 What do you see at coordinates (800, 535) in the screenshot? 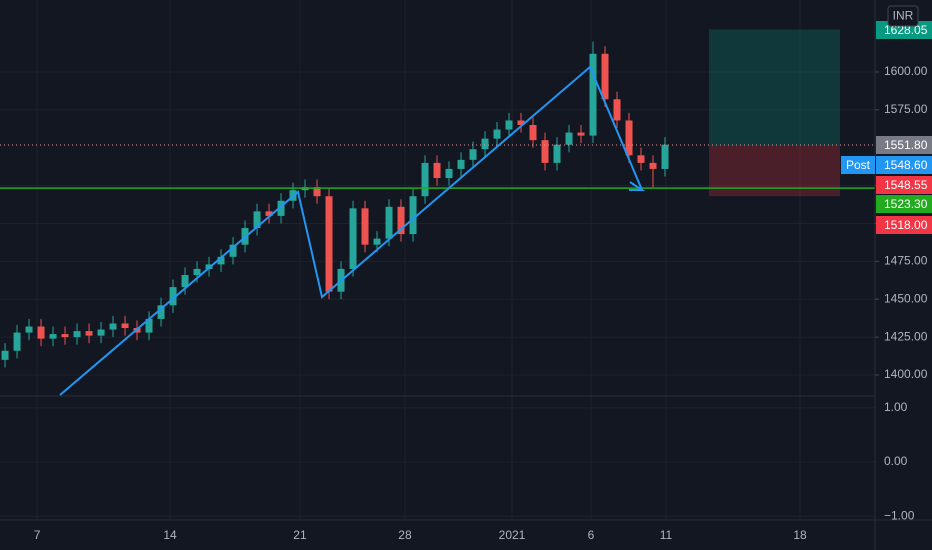
I see `x-tick-label: 18` at bounding box center [800, 535].